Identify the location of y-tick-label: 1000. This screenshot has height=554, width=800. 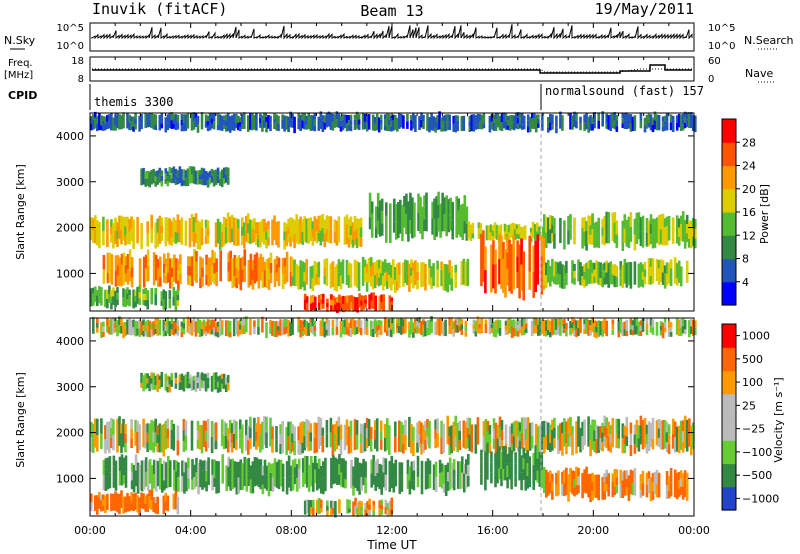
(70, 273).